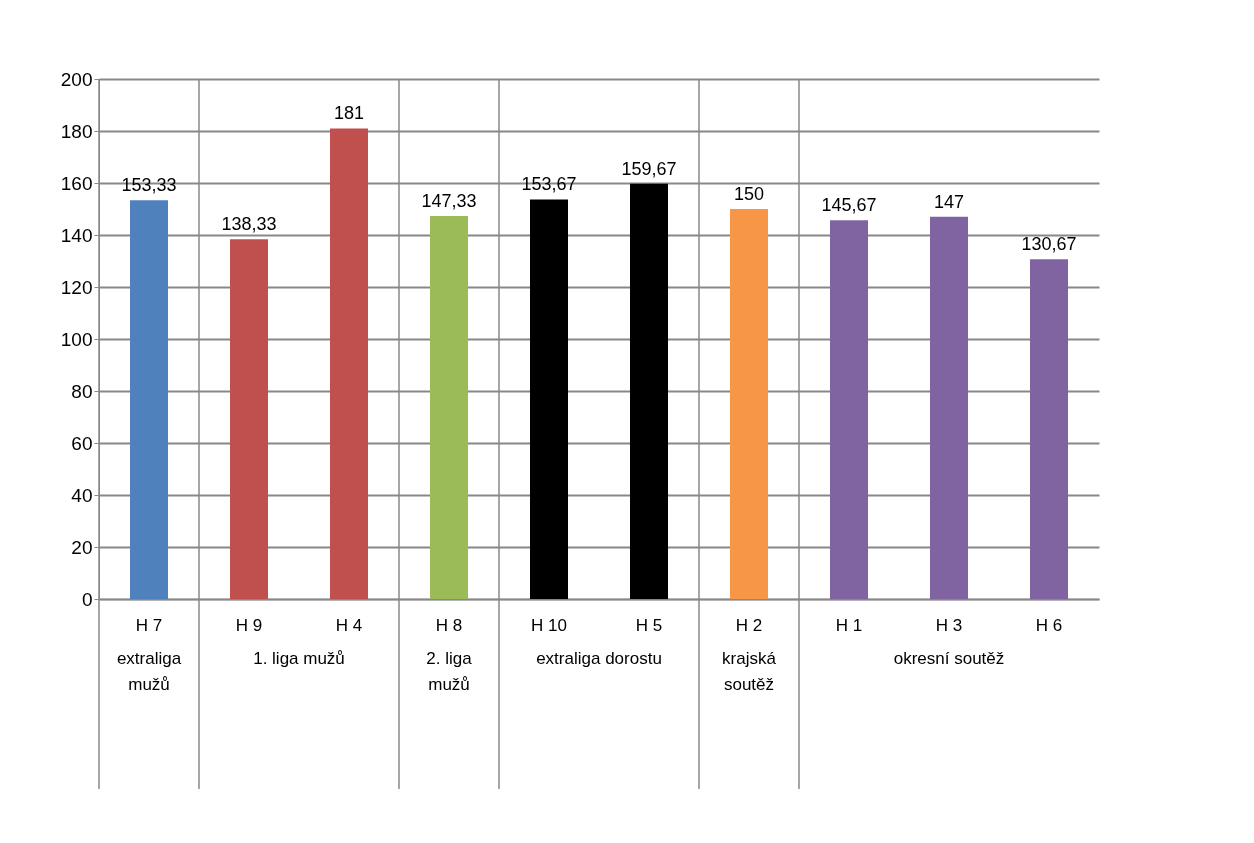  What do you see at coordinates (82, 547) in the screenshot?
I see `y-tick-label: 20` at bounding box center [82, 547].